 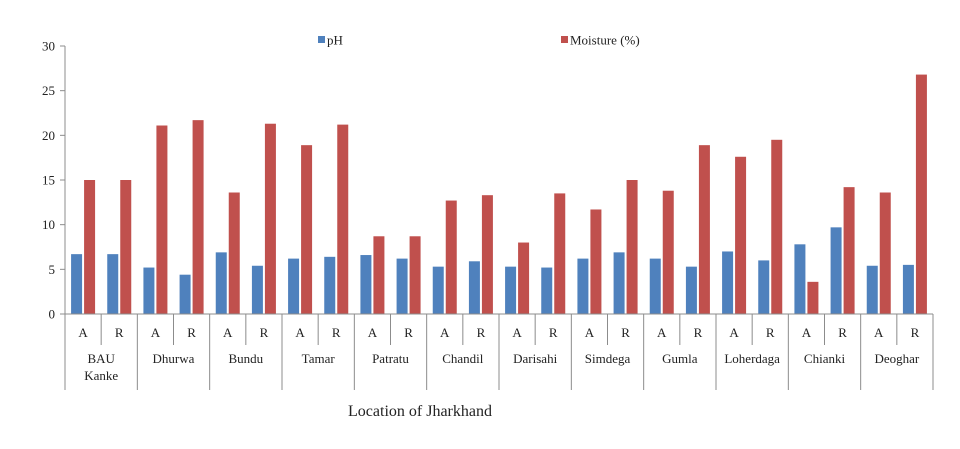 I want to click on legend-label: pH, so click(x=335, y=40).